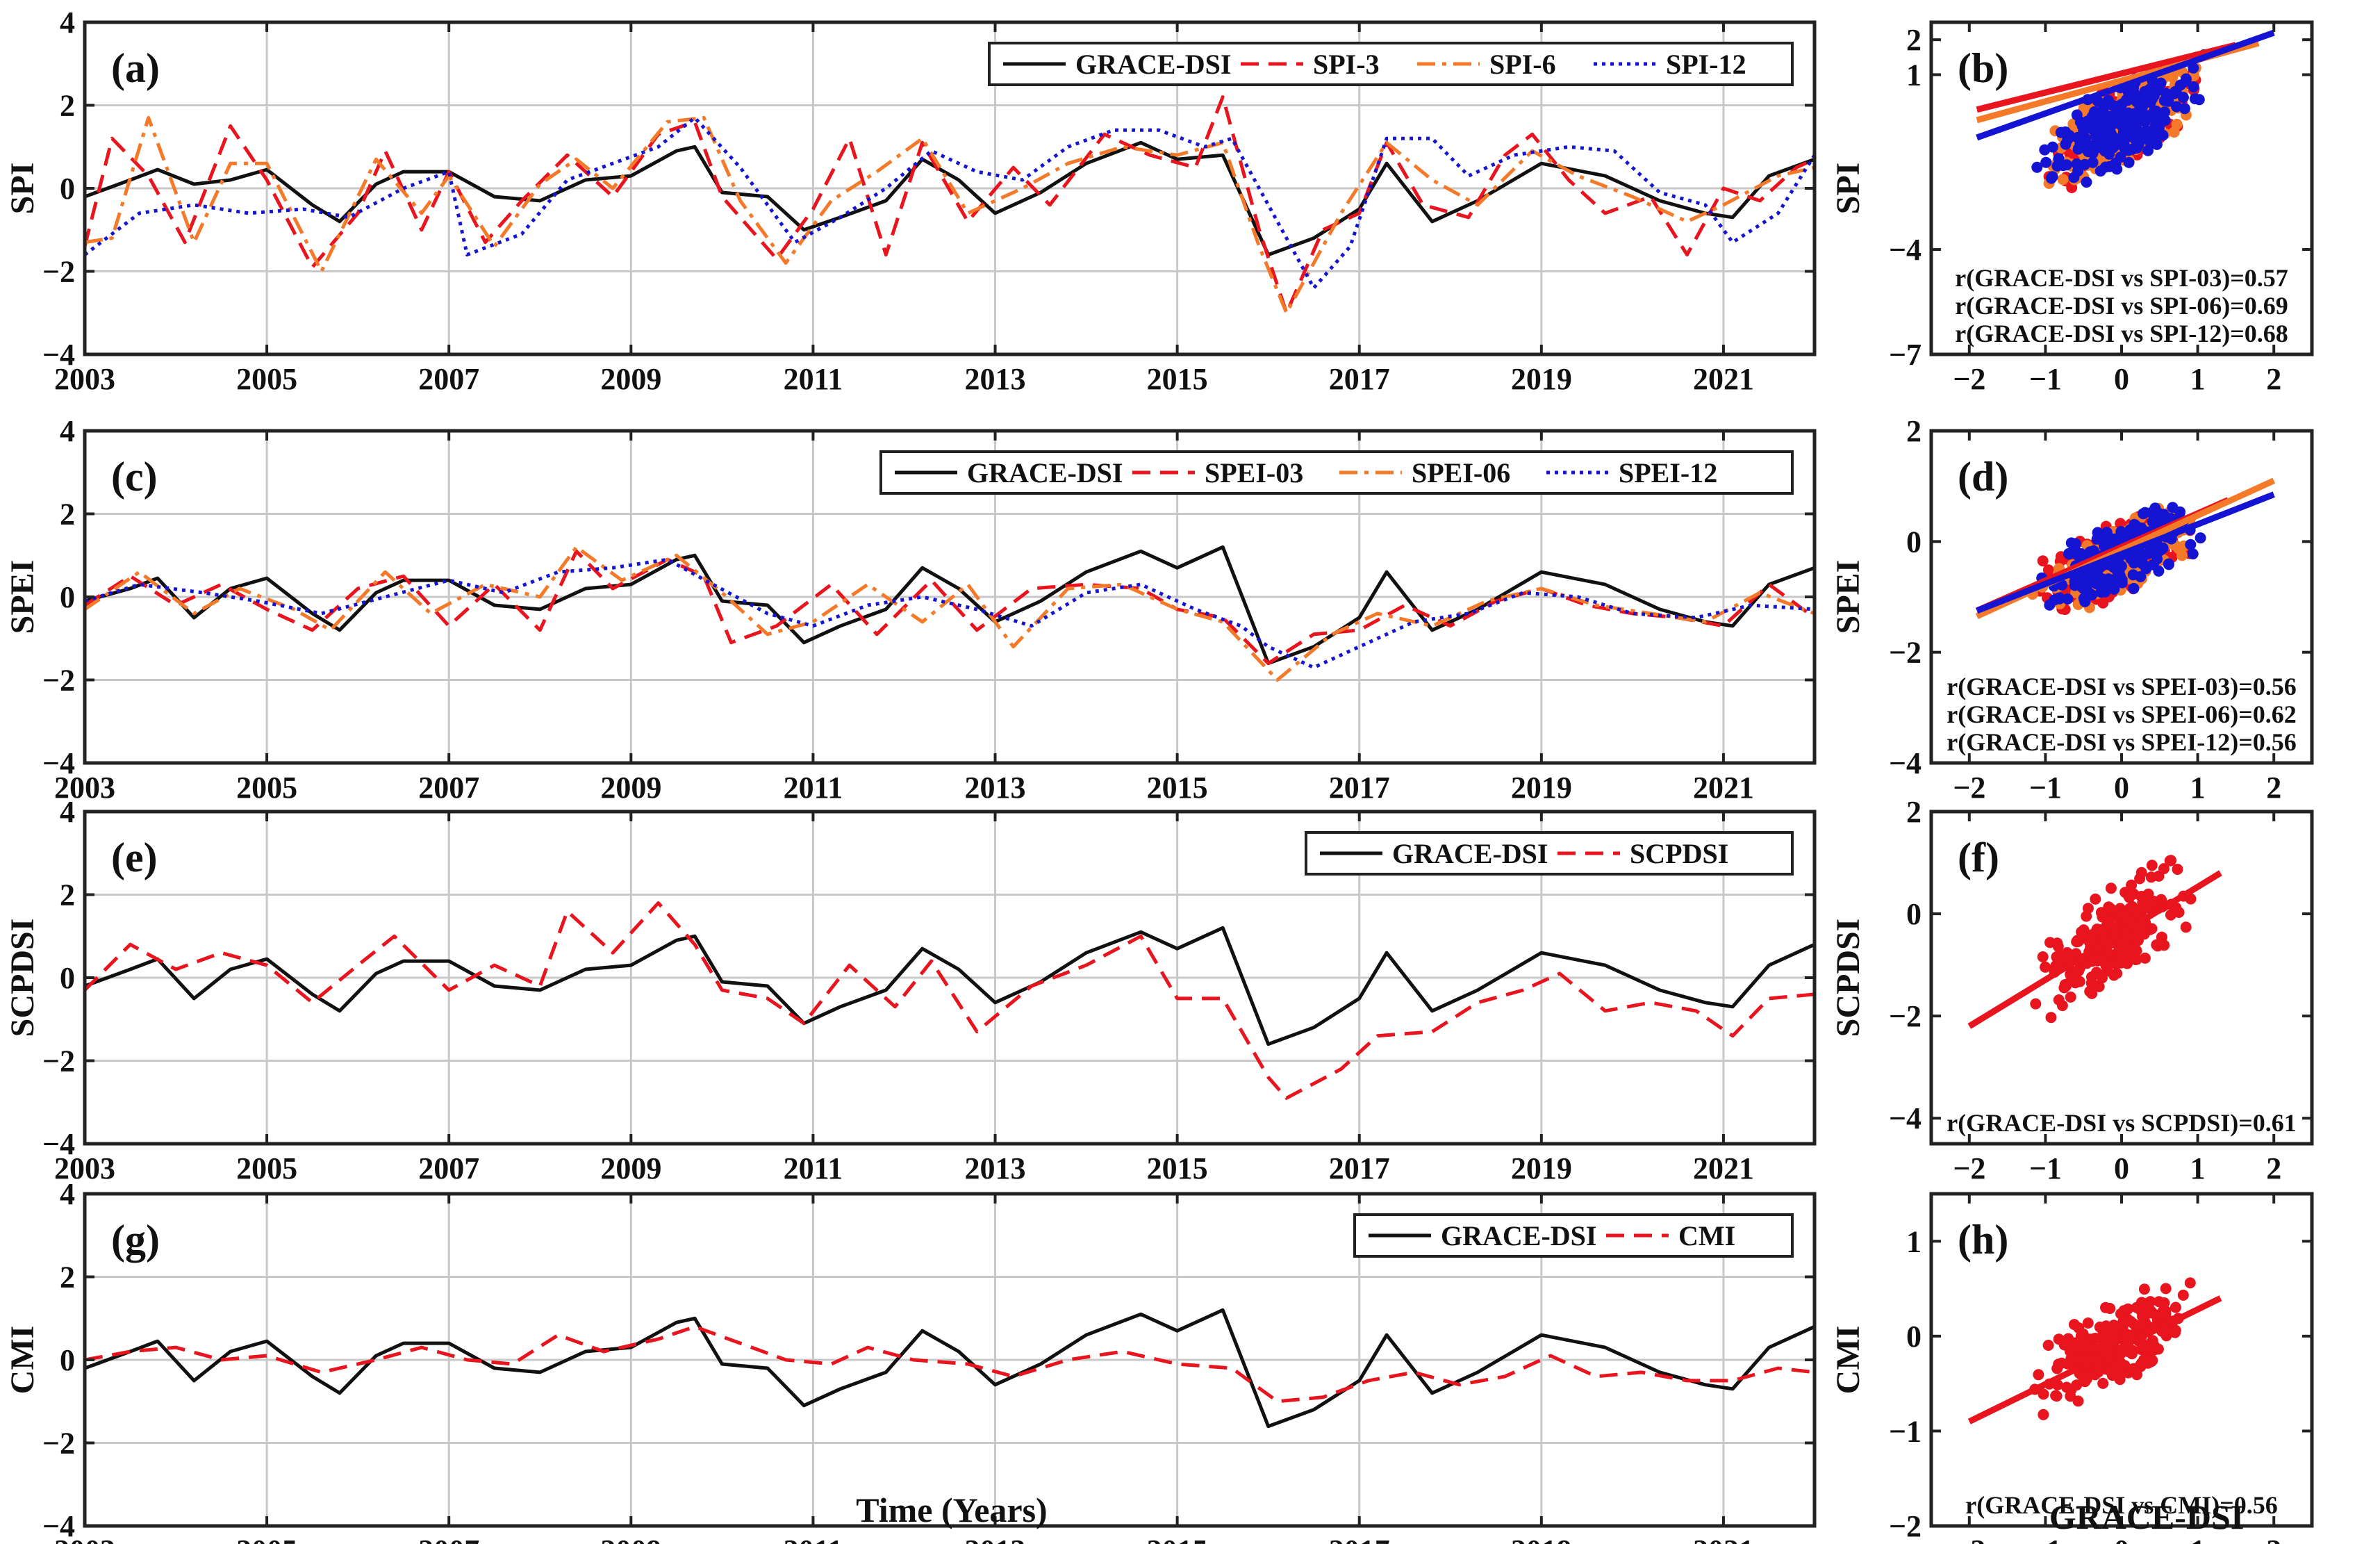 The height and width of the screenshot is (1544, 2380). What do you see at coordinates (2147, 1516) in the screenshot?
I see `scatter-axis-label: GRACE-DSI` at bounding box center [2147, 1516].